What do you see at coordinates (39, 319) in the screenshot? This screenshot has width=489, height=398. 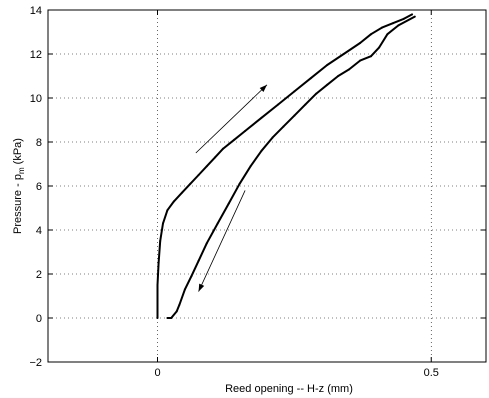 I see `y-tick-label: 0` at bounding box center [39, 319].